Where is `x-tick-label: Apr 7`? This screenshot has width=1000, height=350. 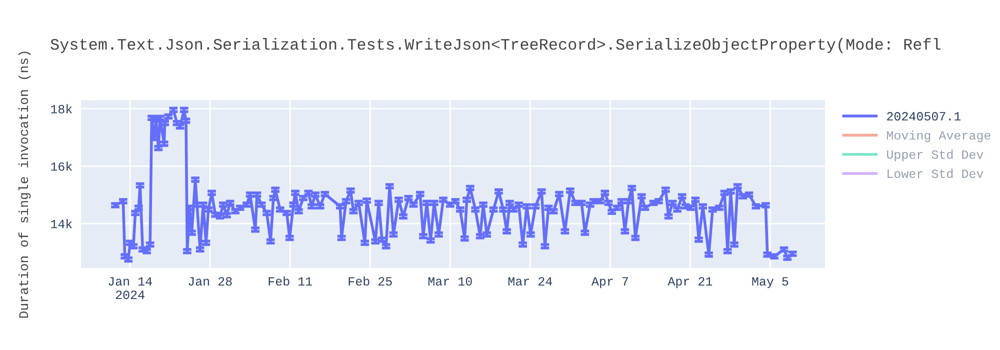
x-tick-label: Apr 7 is located at coordinates (609, 282).